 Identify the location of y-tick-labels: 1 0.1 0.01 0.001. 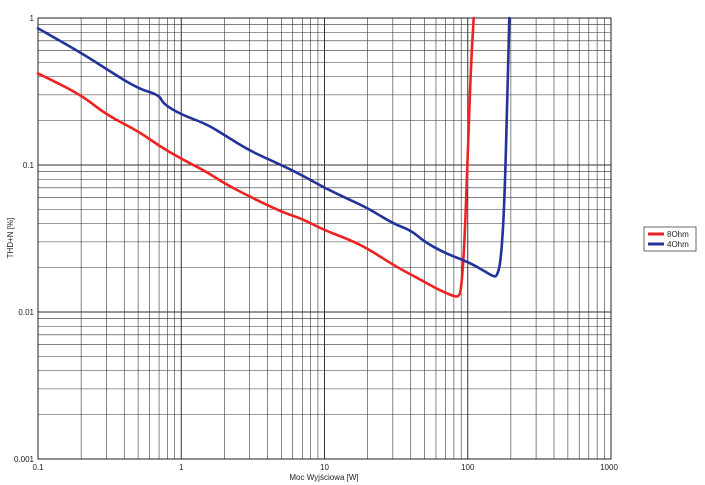
(24, 239).